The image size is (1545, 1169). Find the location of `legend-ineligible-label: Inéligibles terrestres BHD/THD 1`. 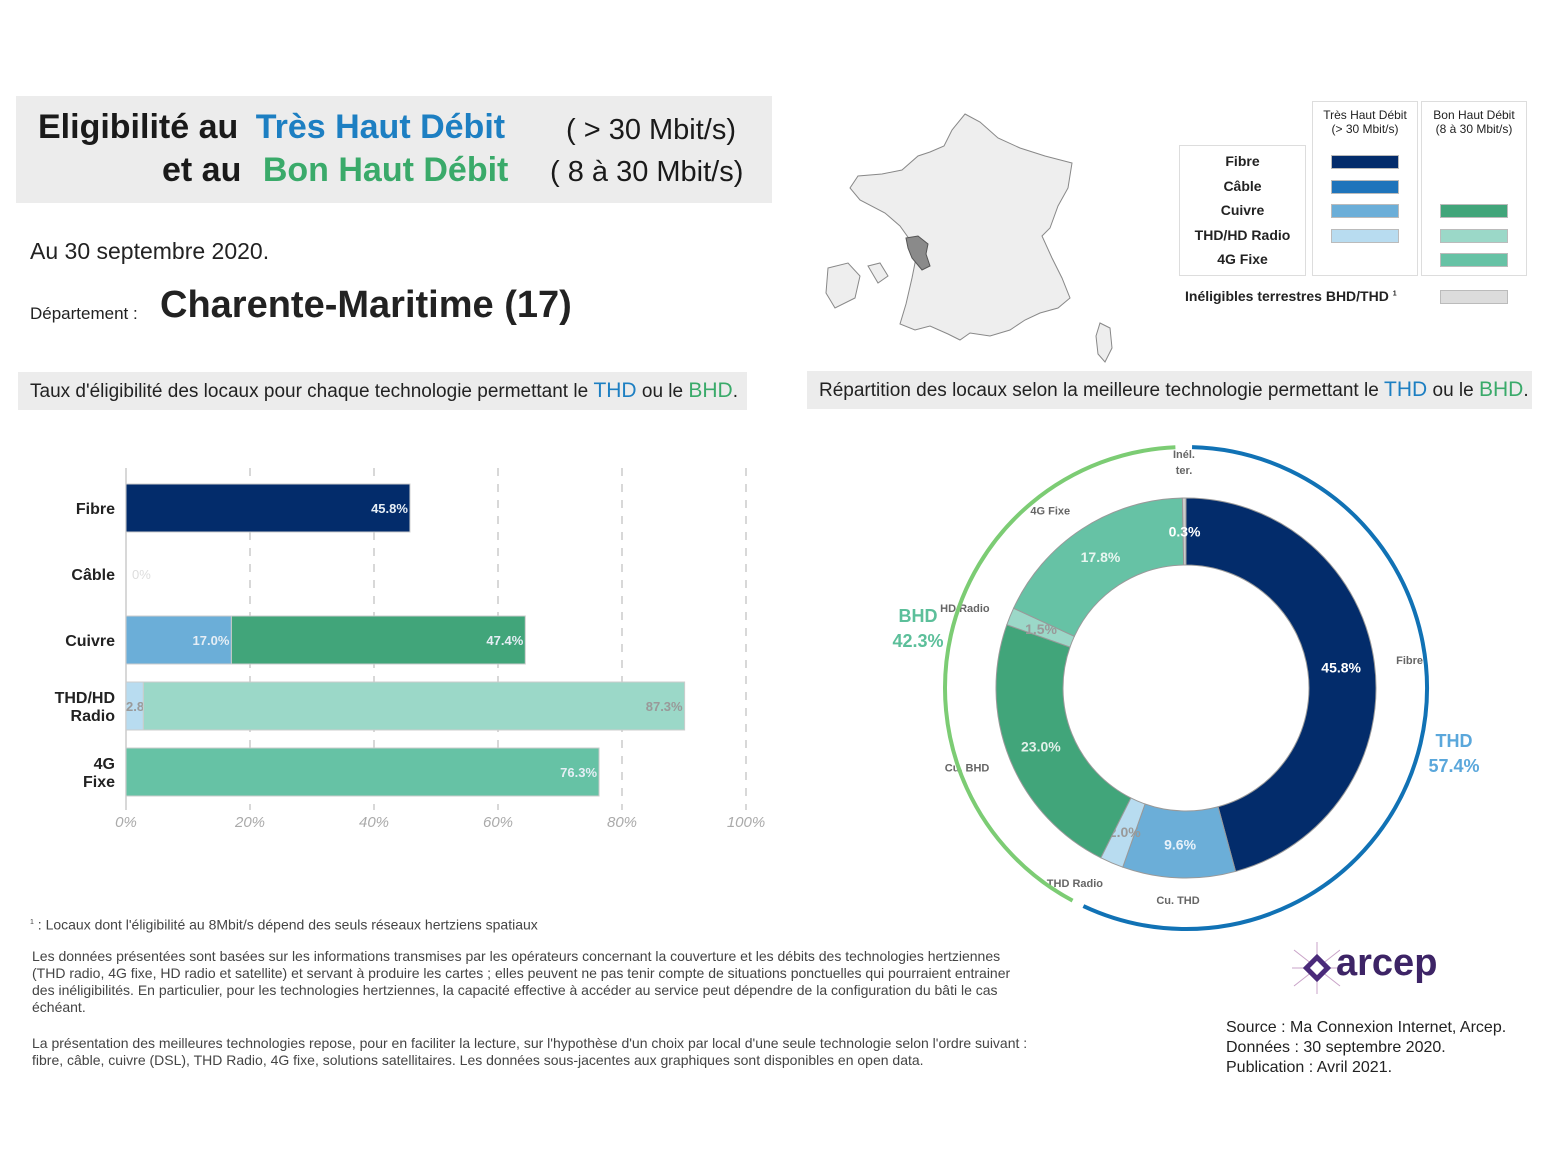

legend-ineligible-label: Inéligibles terrestres BHD/THD 1 is located at coordinates (1291, 296).